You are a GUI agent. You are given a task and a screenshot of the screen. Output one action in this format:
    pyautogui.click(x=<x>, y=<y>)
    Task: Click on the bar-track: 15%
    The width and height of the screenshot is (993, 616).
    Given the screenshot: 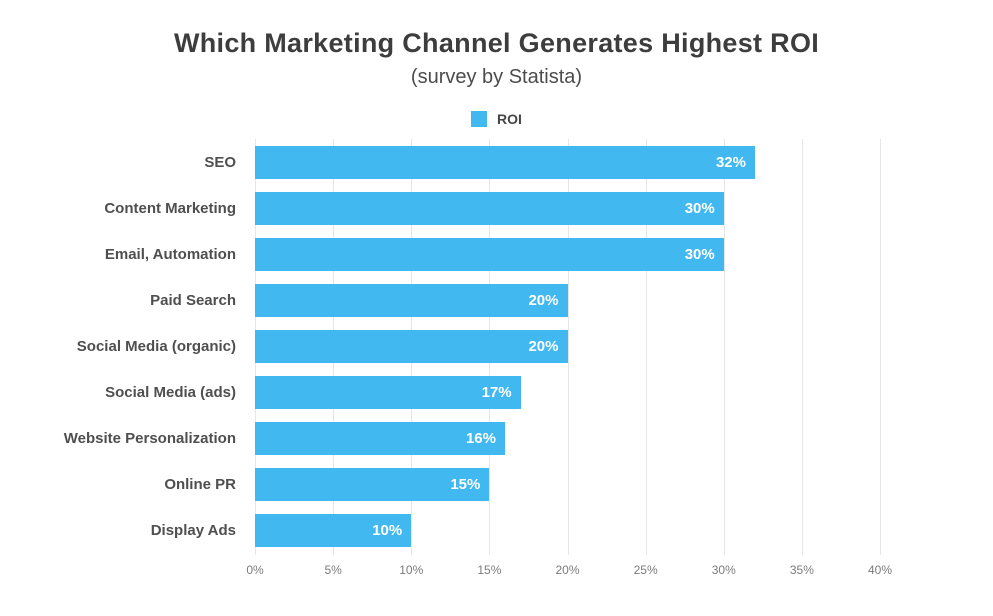 What is the action you would take?
    pyautogui.click(x=567, y=484)
    